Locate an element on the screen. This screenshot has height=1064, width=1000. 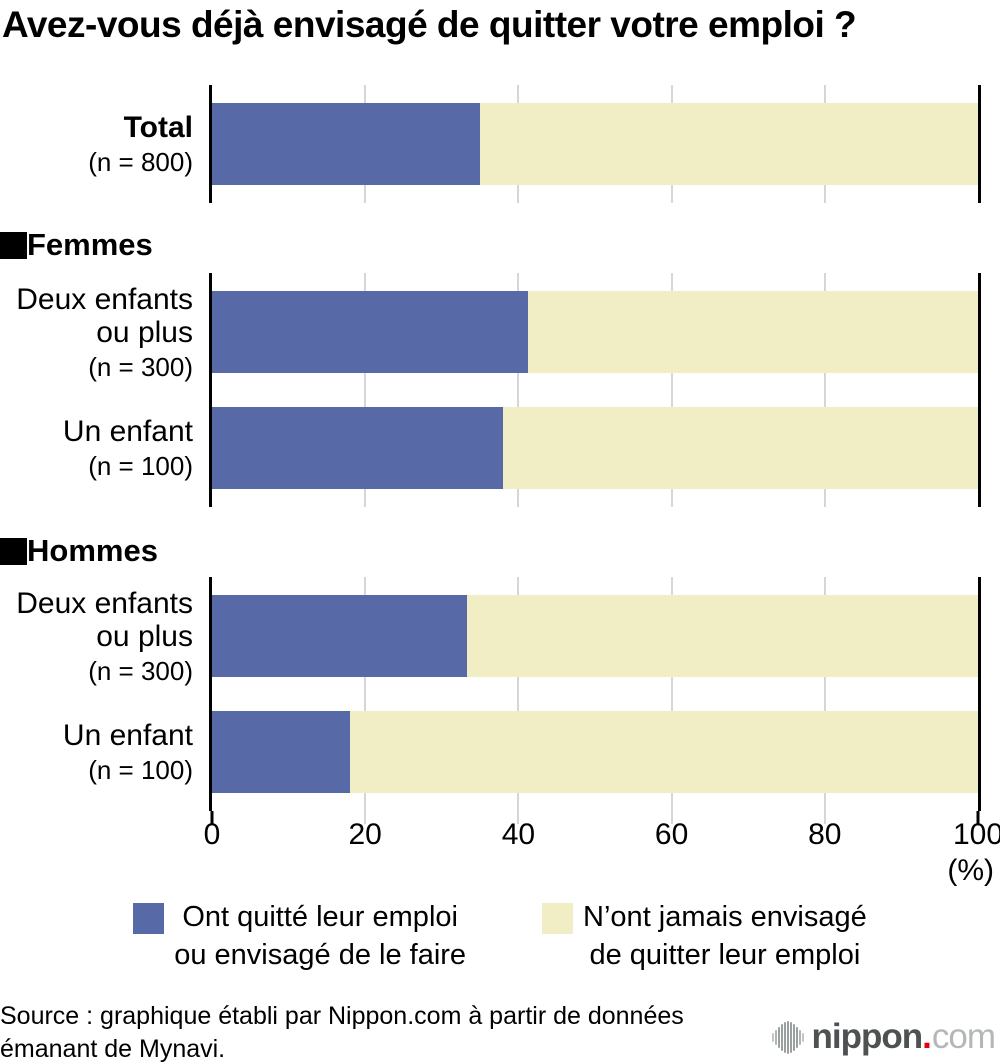
x-tick-label: 0 is located at coordinates (212, 834).